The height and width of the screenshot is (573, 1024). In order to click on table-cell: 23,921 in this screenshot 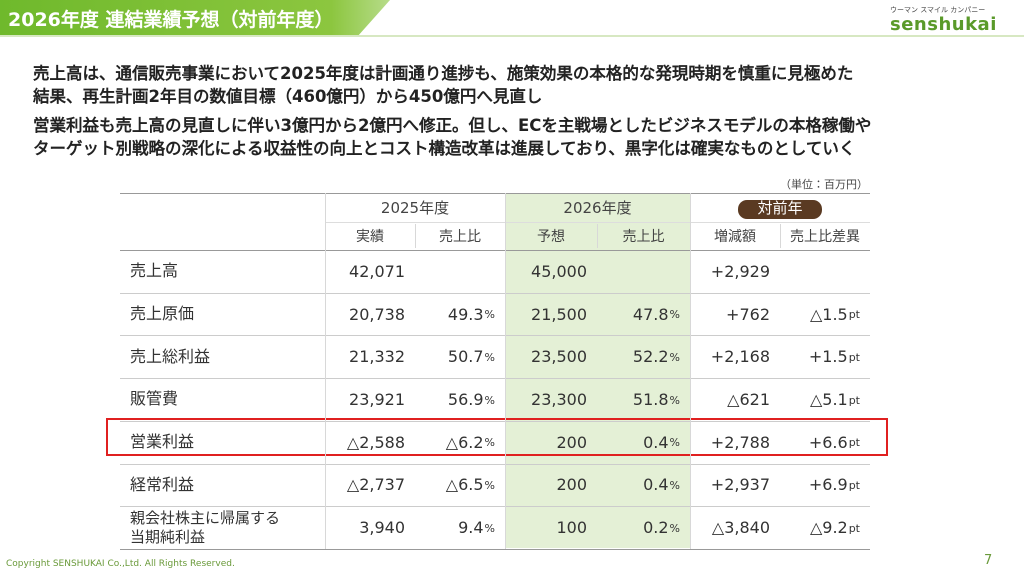, I will do `click(377, 399)`.